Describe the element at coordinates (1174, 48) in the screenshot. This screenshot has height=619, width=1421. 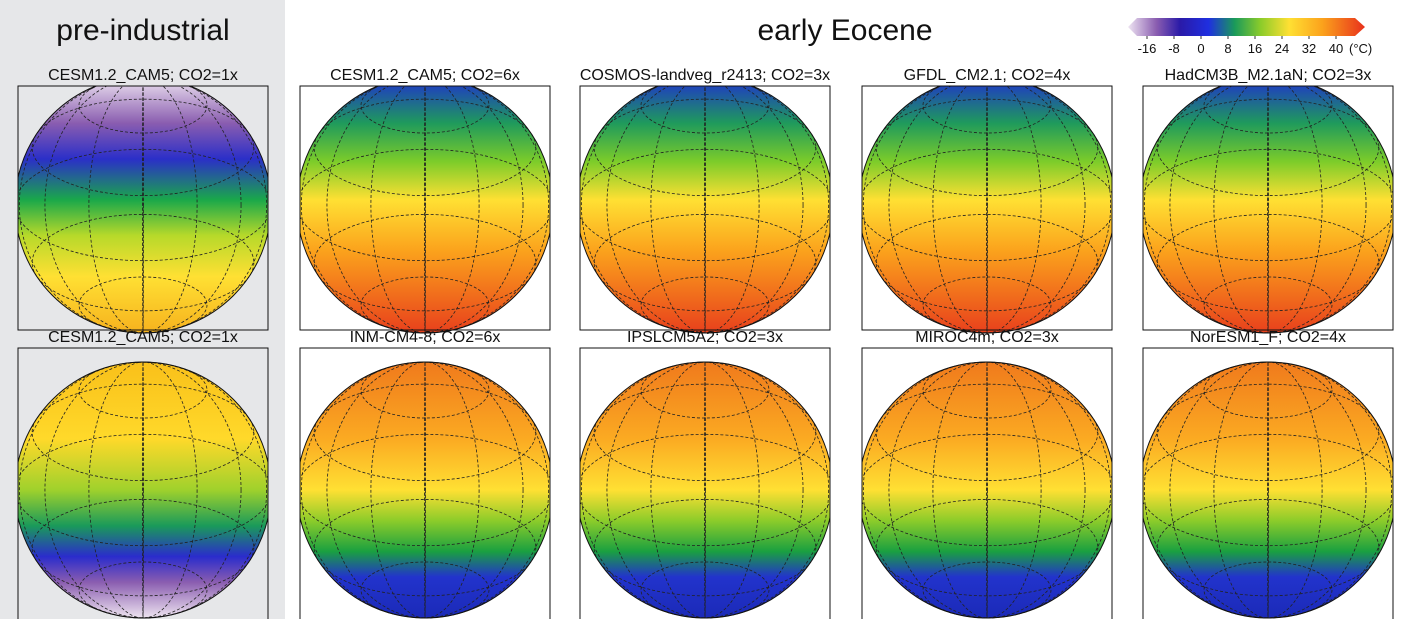
I see `colorbar-tick-label: -8` at that location.